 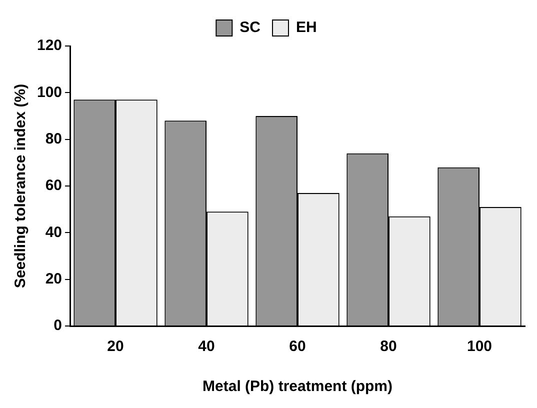 I want to click on y-tick-label: 80, so click(x=53, y=139).